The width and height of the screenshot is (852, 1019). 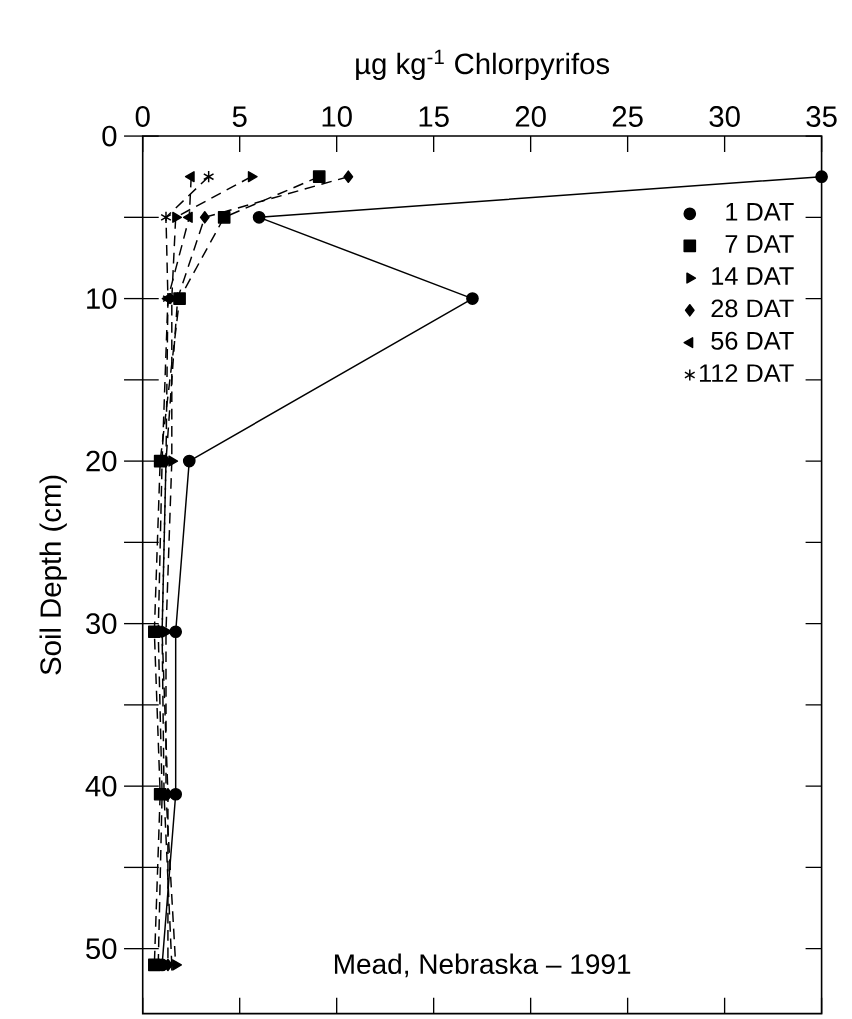 I want to click on x-tick-label: 5, so click(x=239, y=116).